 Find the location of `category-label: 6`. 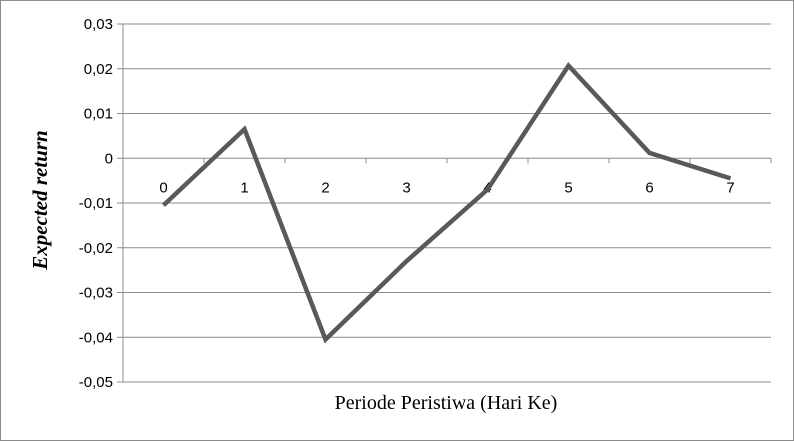

category-label: 6 is located at coordinates (649, 187).